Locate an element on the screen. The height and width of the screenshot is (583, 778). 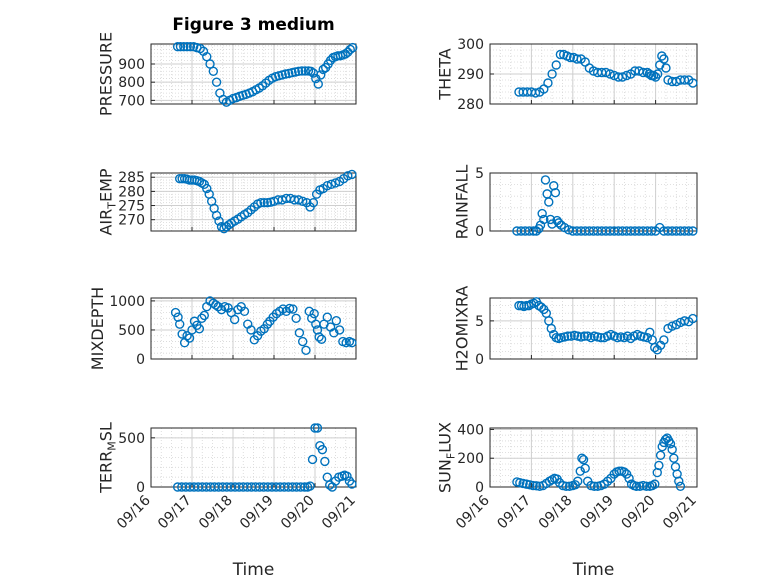
y-axis-label: PRESSURE is located at coordinates (106, 74).